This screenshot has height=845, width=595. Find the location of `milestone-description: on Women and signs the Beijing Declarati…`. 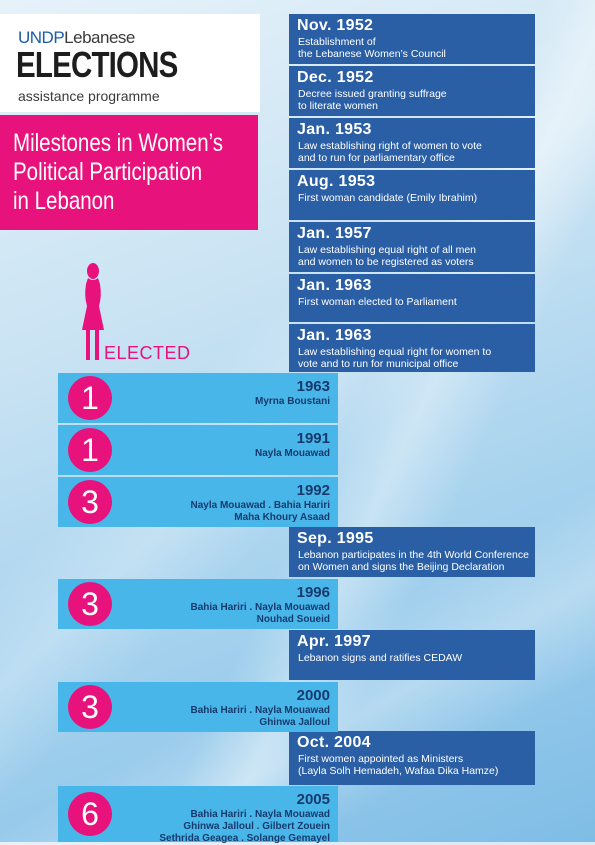

milestone-description: on Women and signs the Beijing Declarati… is located at coordinates (401, 567).